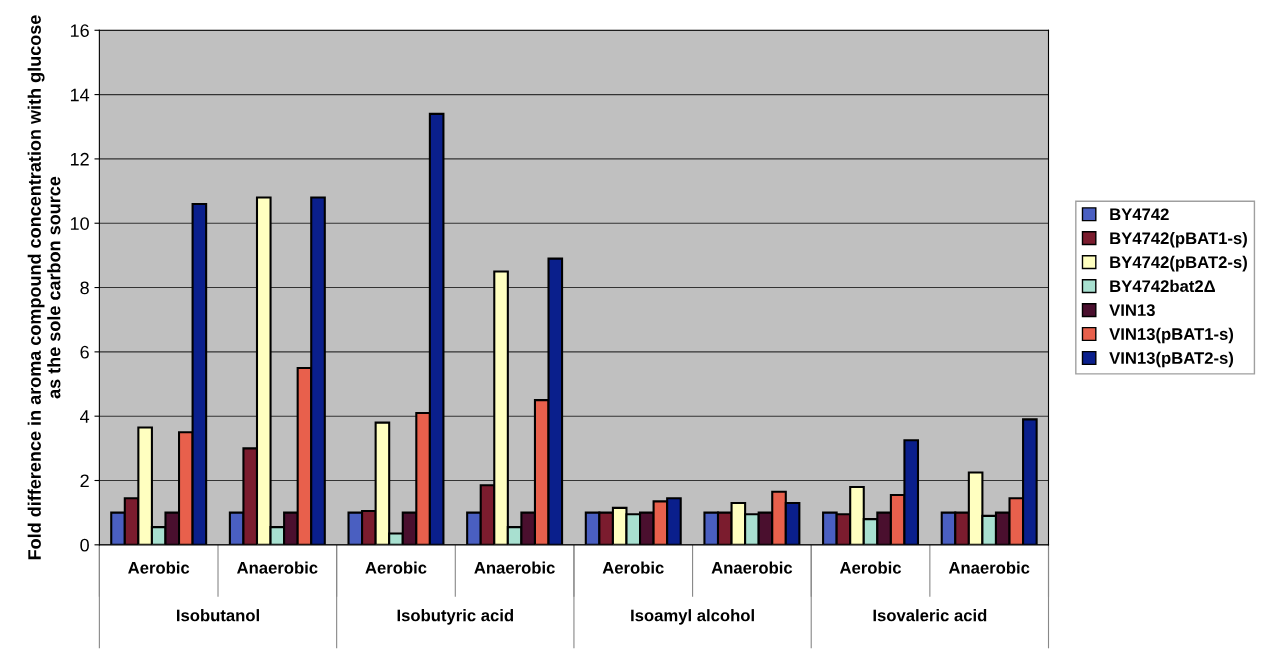  What do you see at coordinates (79, 159) in the screenshot?
I see `y-tick-label: 12` at bounding box center [79, 159].